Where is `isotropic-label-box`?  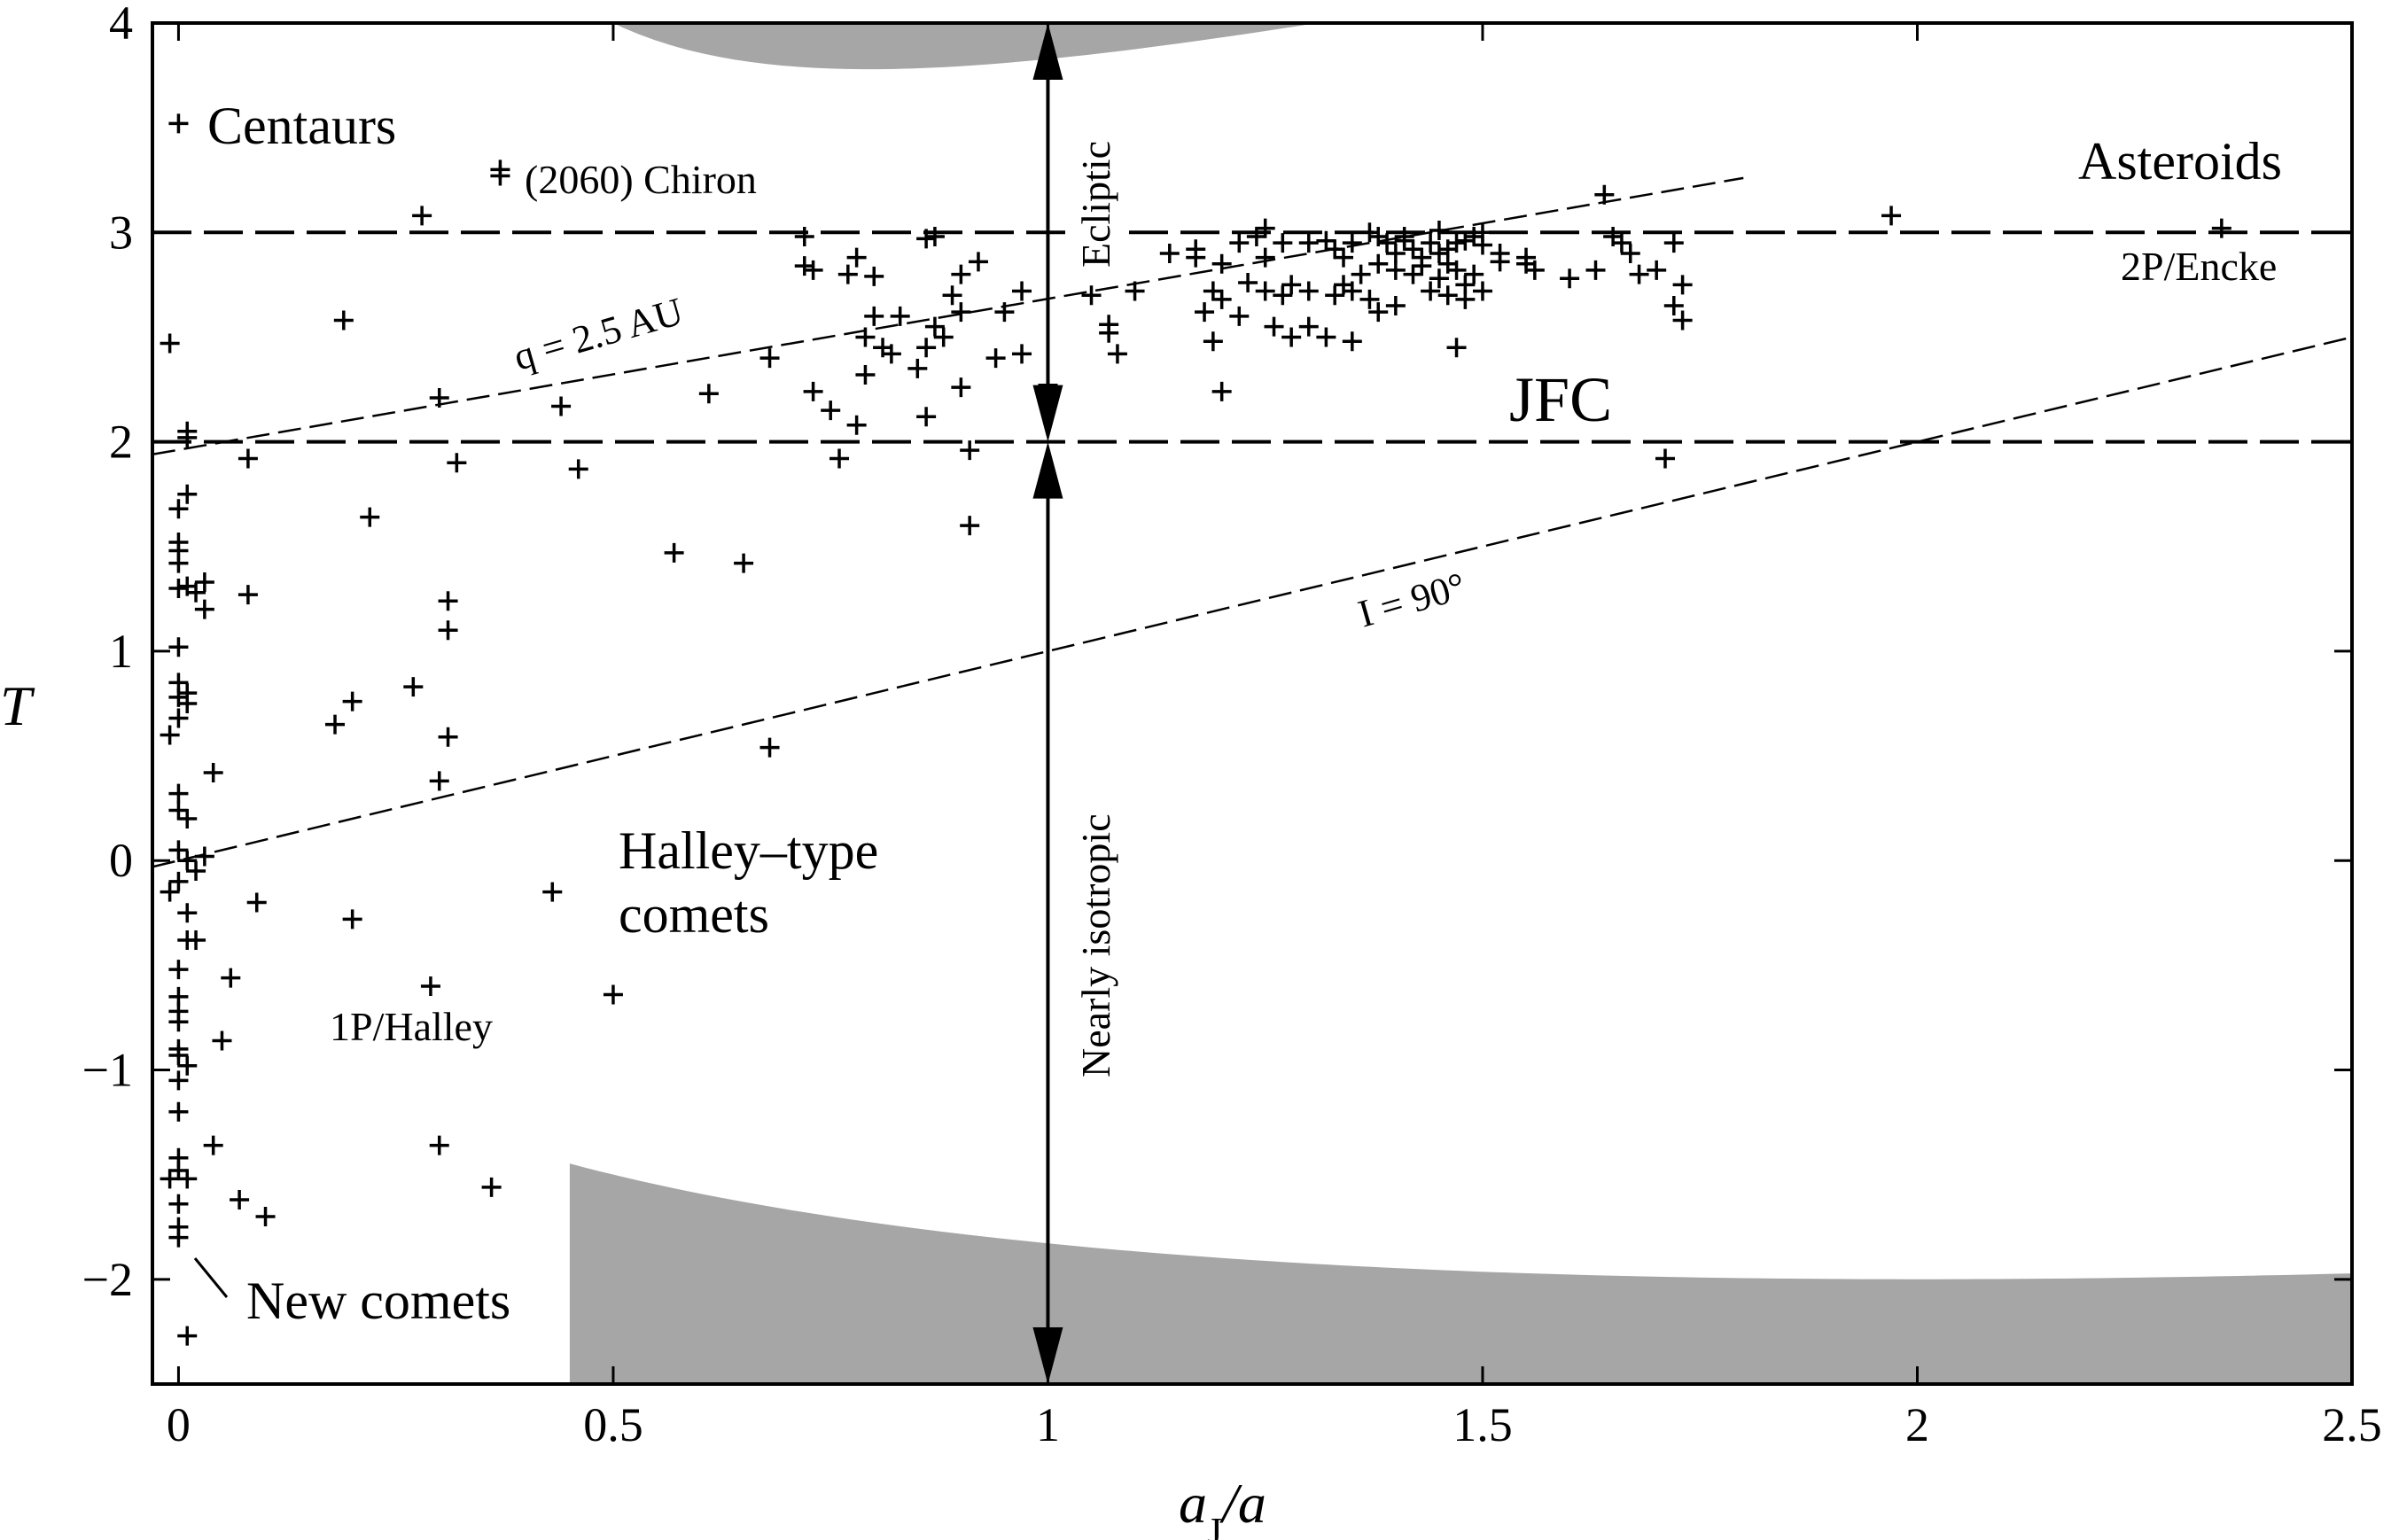
isotropic-label-box is located at coordinates (1095, 912).